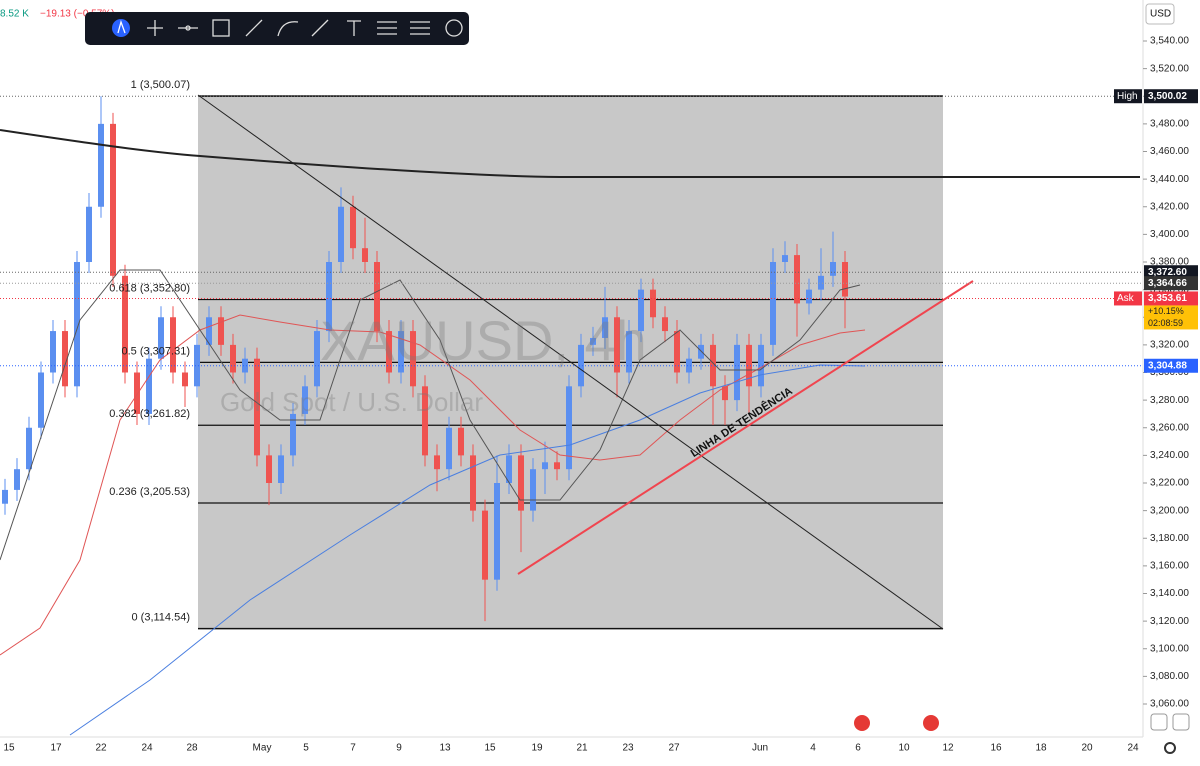  I want to click on fib-tool, so click(387, 28).